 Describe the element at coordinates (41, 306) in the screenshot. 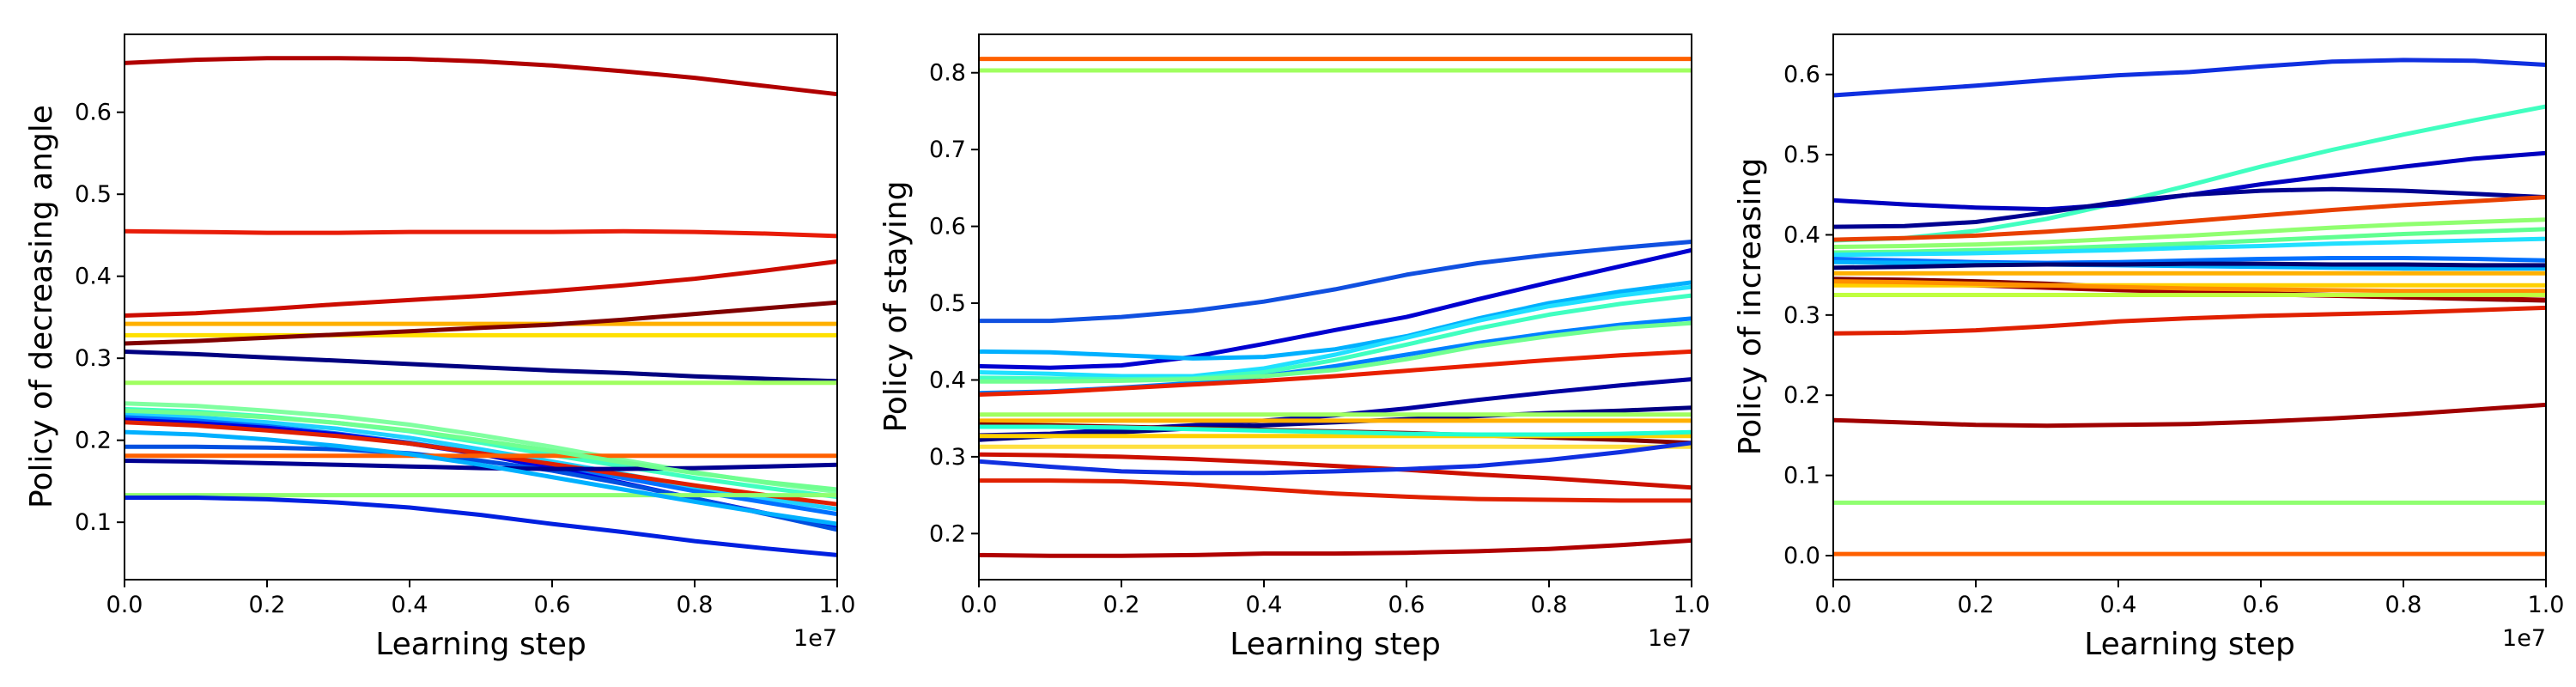

I see `y-axis-label: Policy of decreasing angle` at that location.